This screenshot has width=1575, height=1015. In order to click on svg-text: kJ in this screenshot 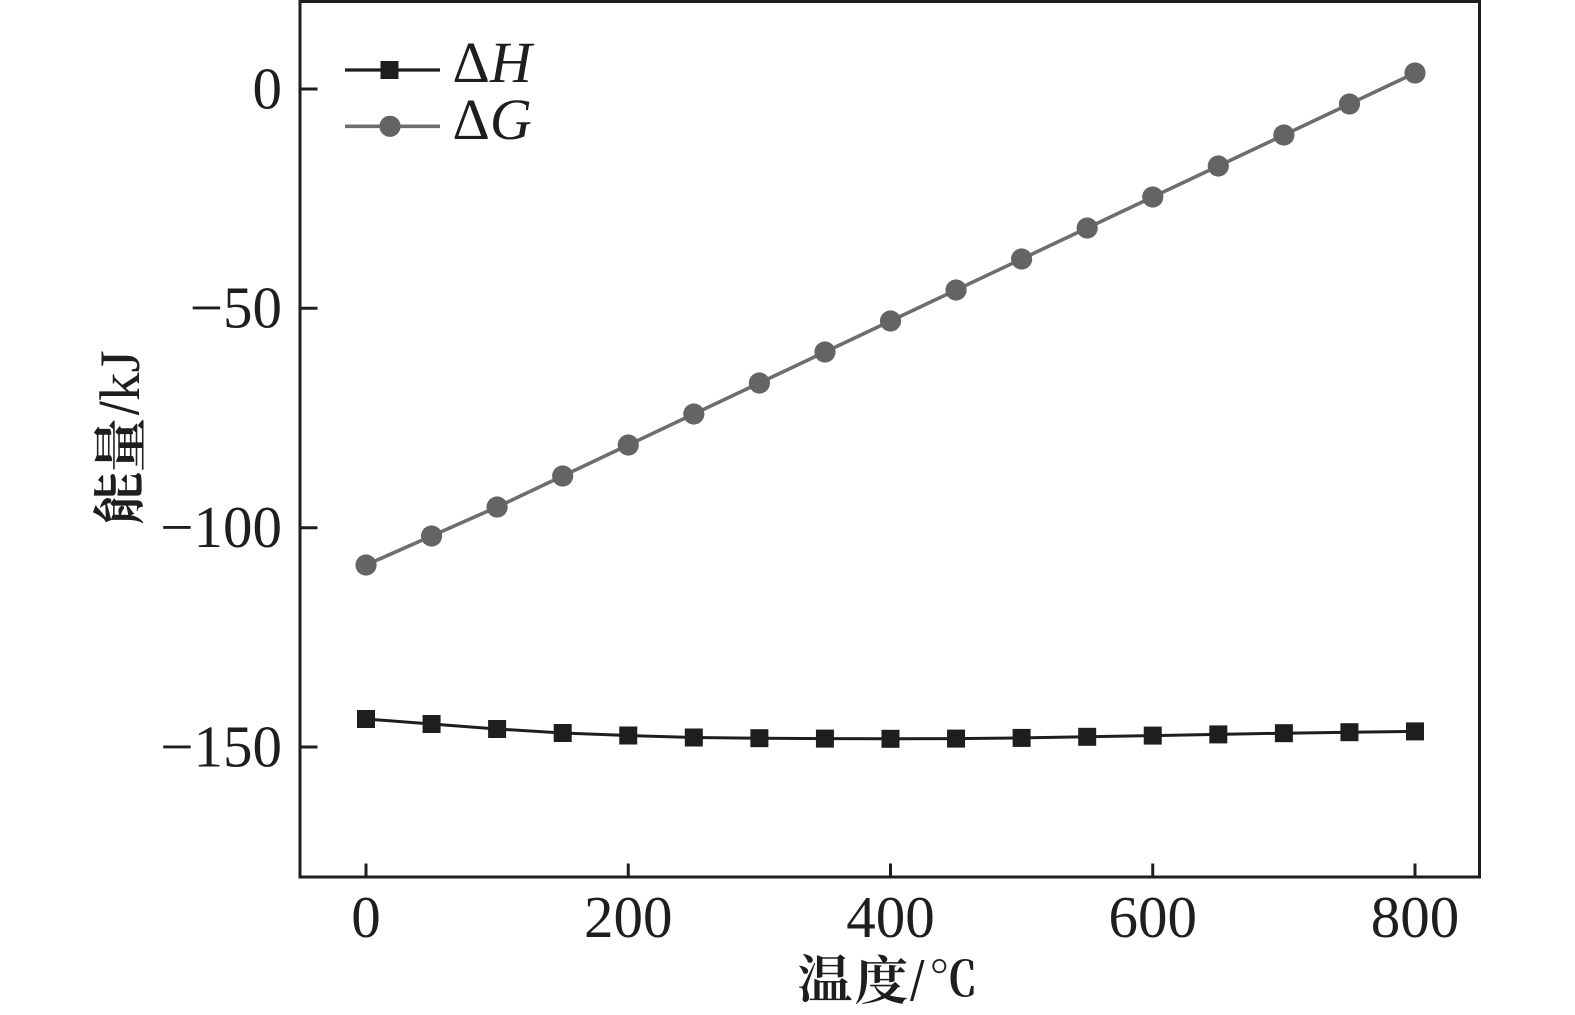, I will do `click(120, 375)`.